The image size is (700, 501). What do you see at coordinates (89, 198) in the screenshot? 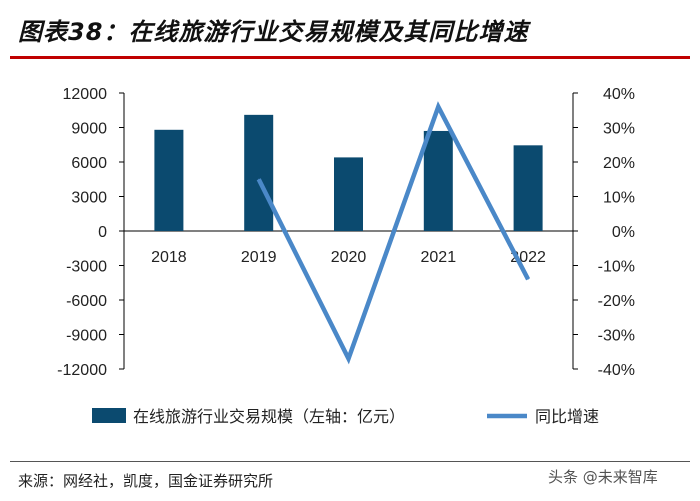
I see `left-tick-label: 3000` at bounding box center [89, 198].